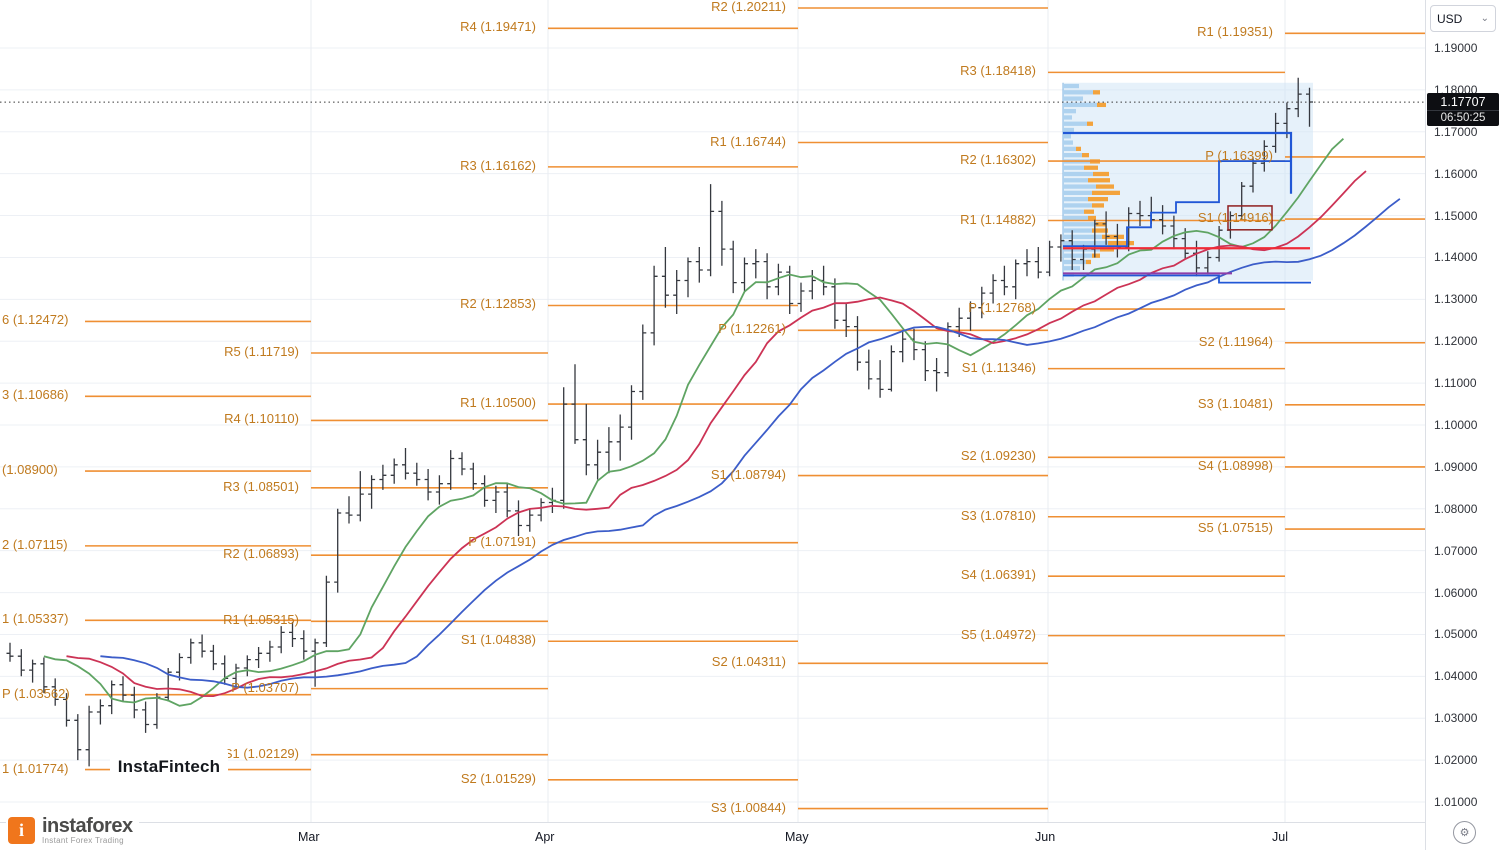 The image size is (1500, 851). Describe the element at coordinates (1456, 676) in the screenshot. I see `price-axis-label: 1.04000` at that location.